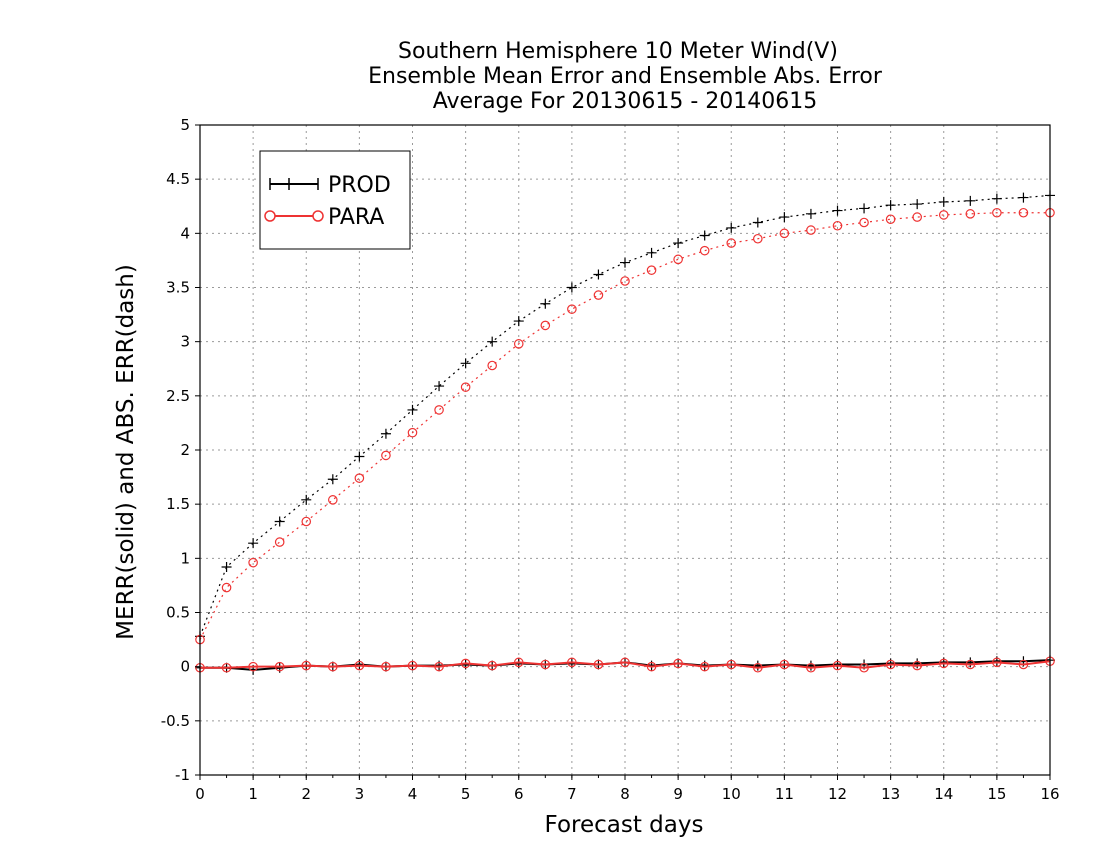  I want to click on y-tick-label-12: 5, so click(185, 125).